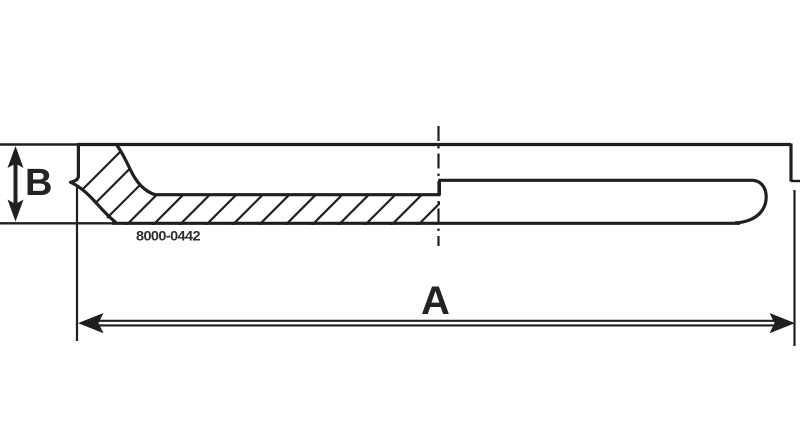 This screenshot has width=800, height=447. I want to click on left-outer-step-profile, so click(92, 184).